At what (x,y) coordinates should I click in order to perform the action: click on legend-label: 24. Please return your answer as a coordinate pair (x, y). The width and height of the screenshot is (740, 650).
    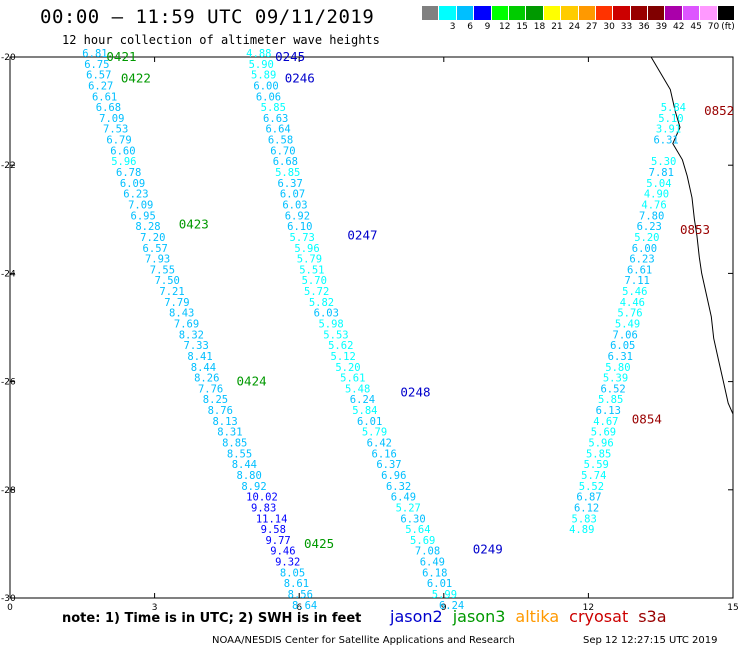
    Looking at the image, I should click on (574, 27).